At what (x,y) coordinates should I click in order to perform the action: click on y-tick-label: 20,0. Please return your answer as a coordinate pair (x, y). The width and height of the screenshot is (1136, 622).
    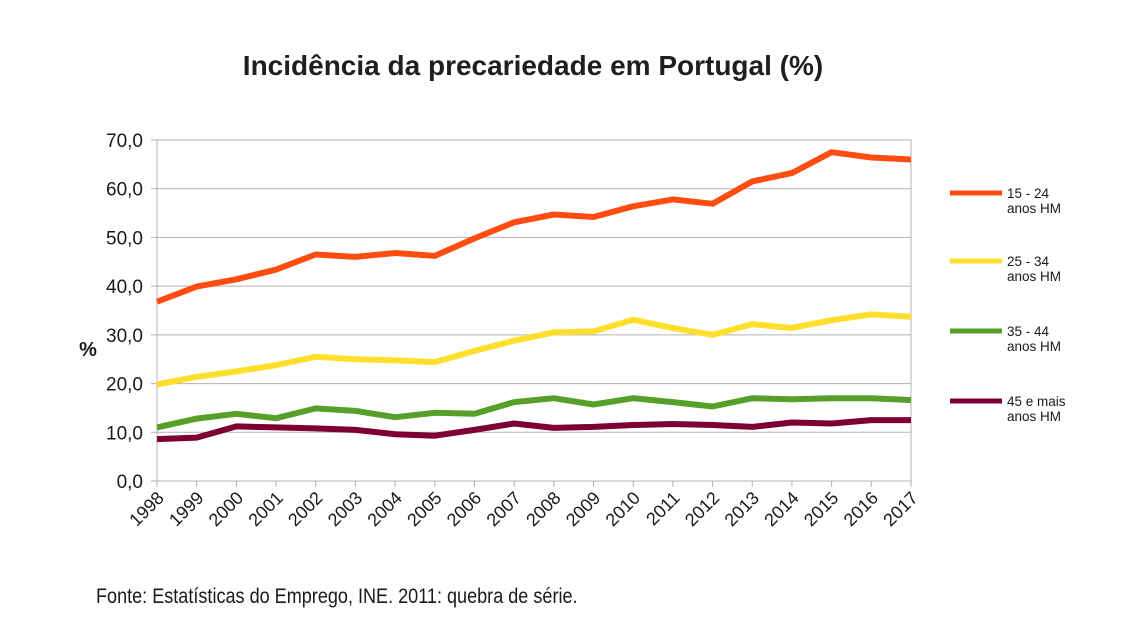
    Looking at the image, I should click on (124, 385).